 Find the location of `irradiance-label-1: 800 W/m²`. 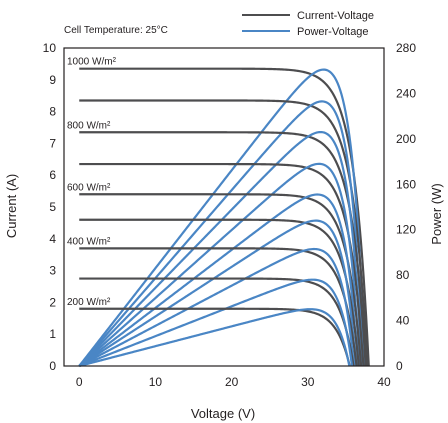

irradiance-label-1: 800 W/m² is located at coordinates (89, 125).